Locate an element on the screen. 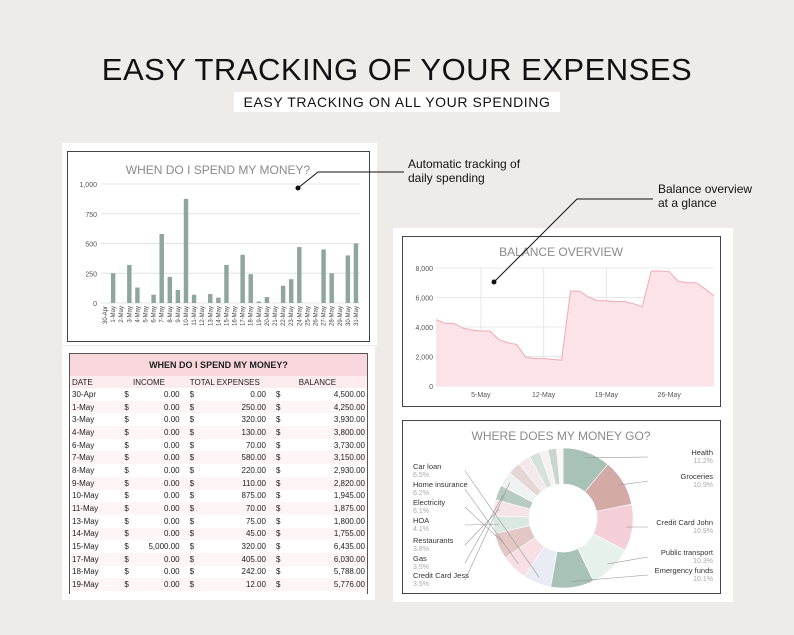  cell-date: 9-May is located at coordinates (93, 483).